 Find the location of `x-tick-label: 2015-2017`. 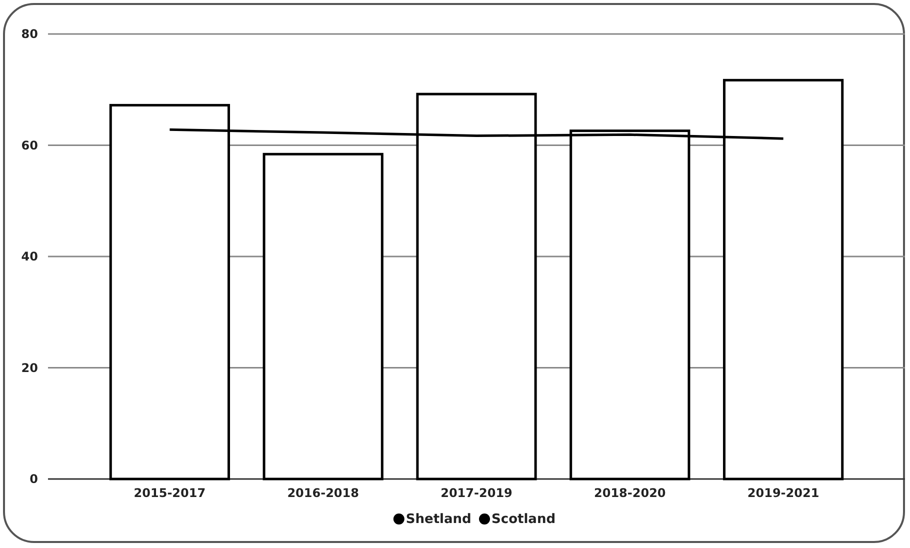

x-tick-label: 2015-2017 is located at coordinates (170, 493).